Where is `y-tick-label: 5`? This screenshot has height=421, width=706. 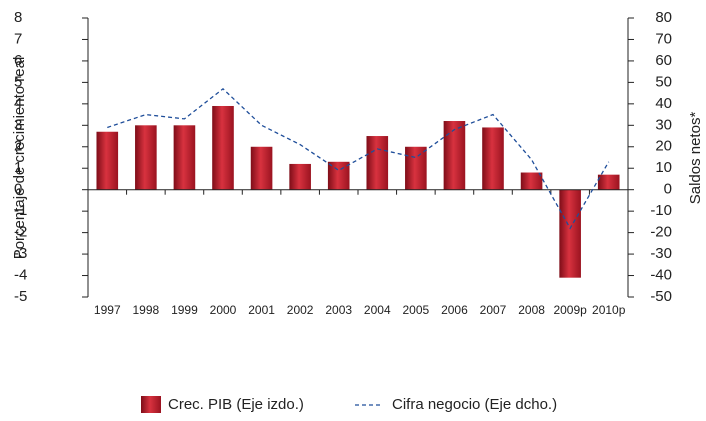 y-tick-label: 5 is located at coordinates (18, 81).